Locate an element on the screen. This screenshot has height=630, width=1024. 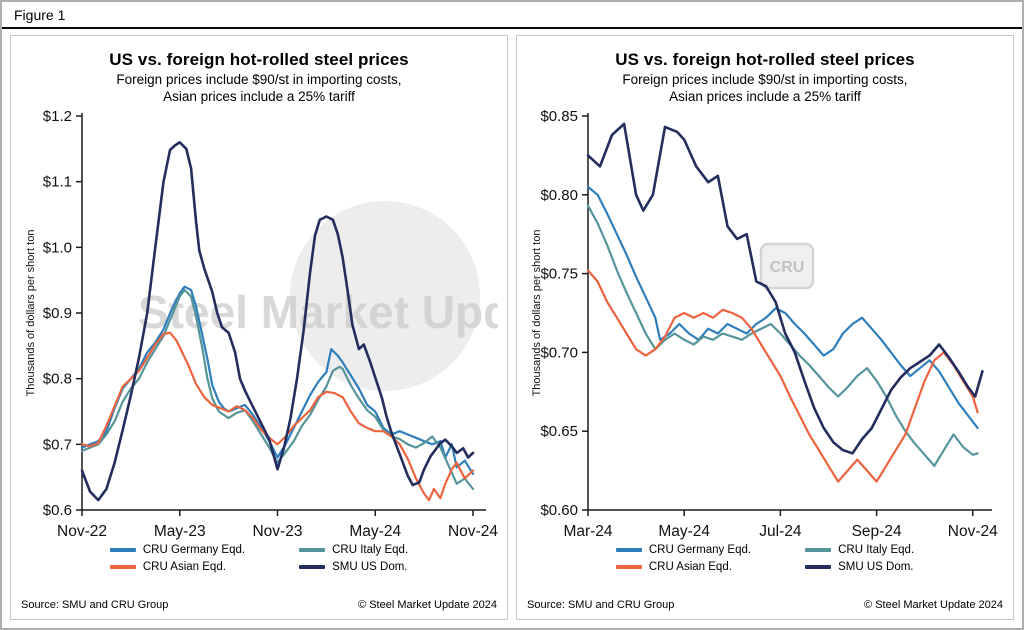
svg-text: Nov-22 is located at coordinates (82, 531).